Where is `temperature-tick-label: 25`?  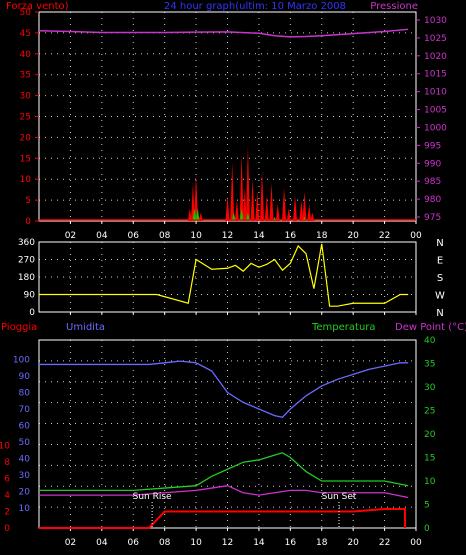 temperature-tick-label: 25 is located at coordinates (429, 412).